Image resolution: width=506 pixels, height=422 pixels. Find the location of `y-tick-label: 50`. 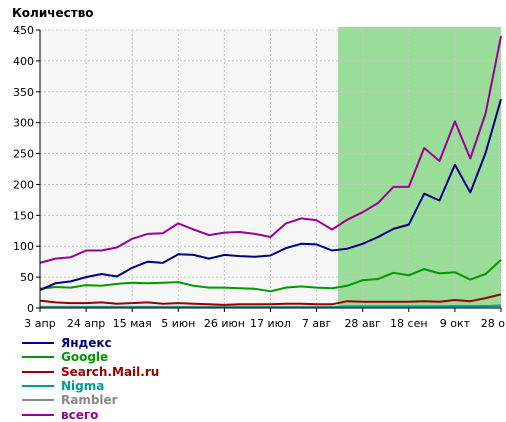

y-tick-label: 50 is located at coordinates (27, 277).